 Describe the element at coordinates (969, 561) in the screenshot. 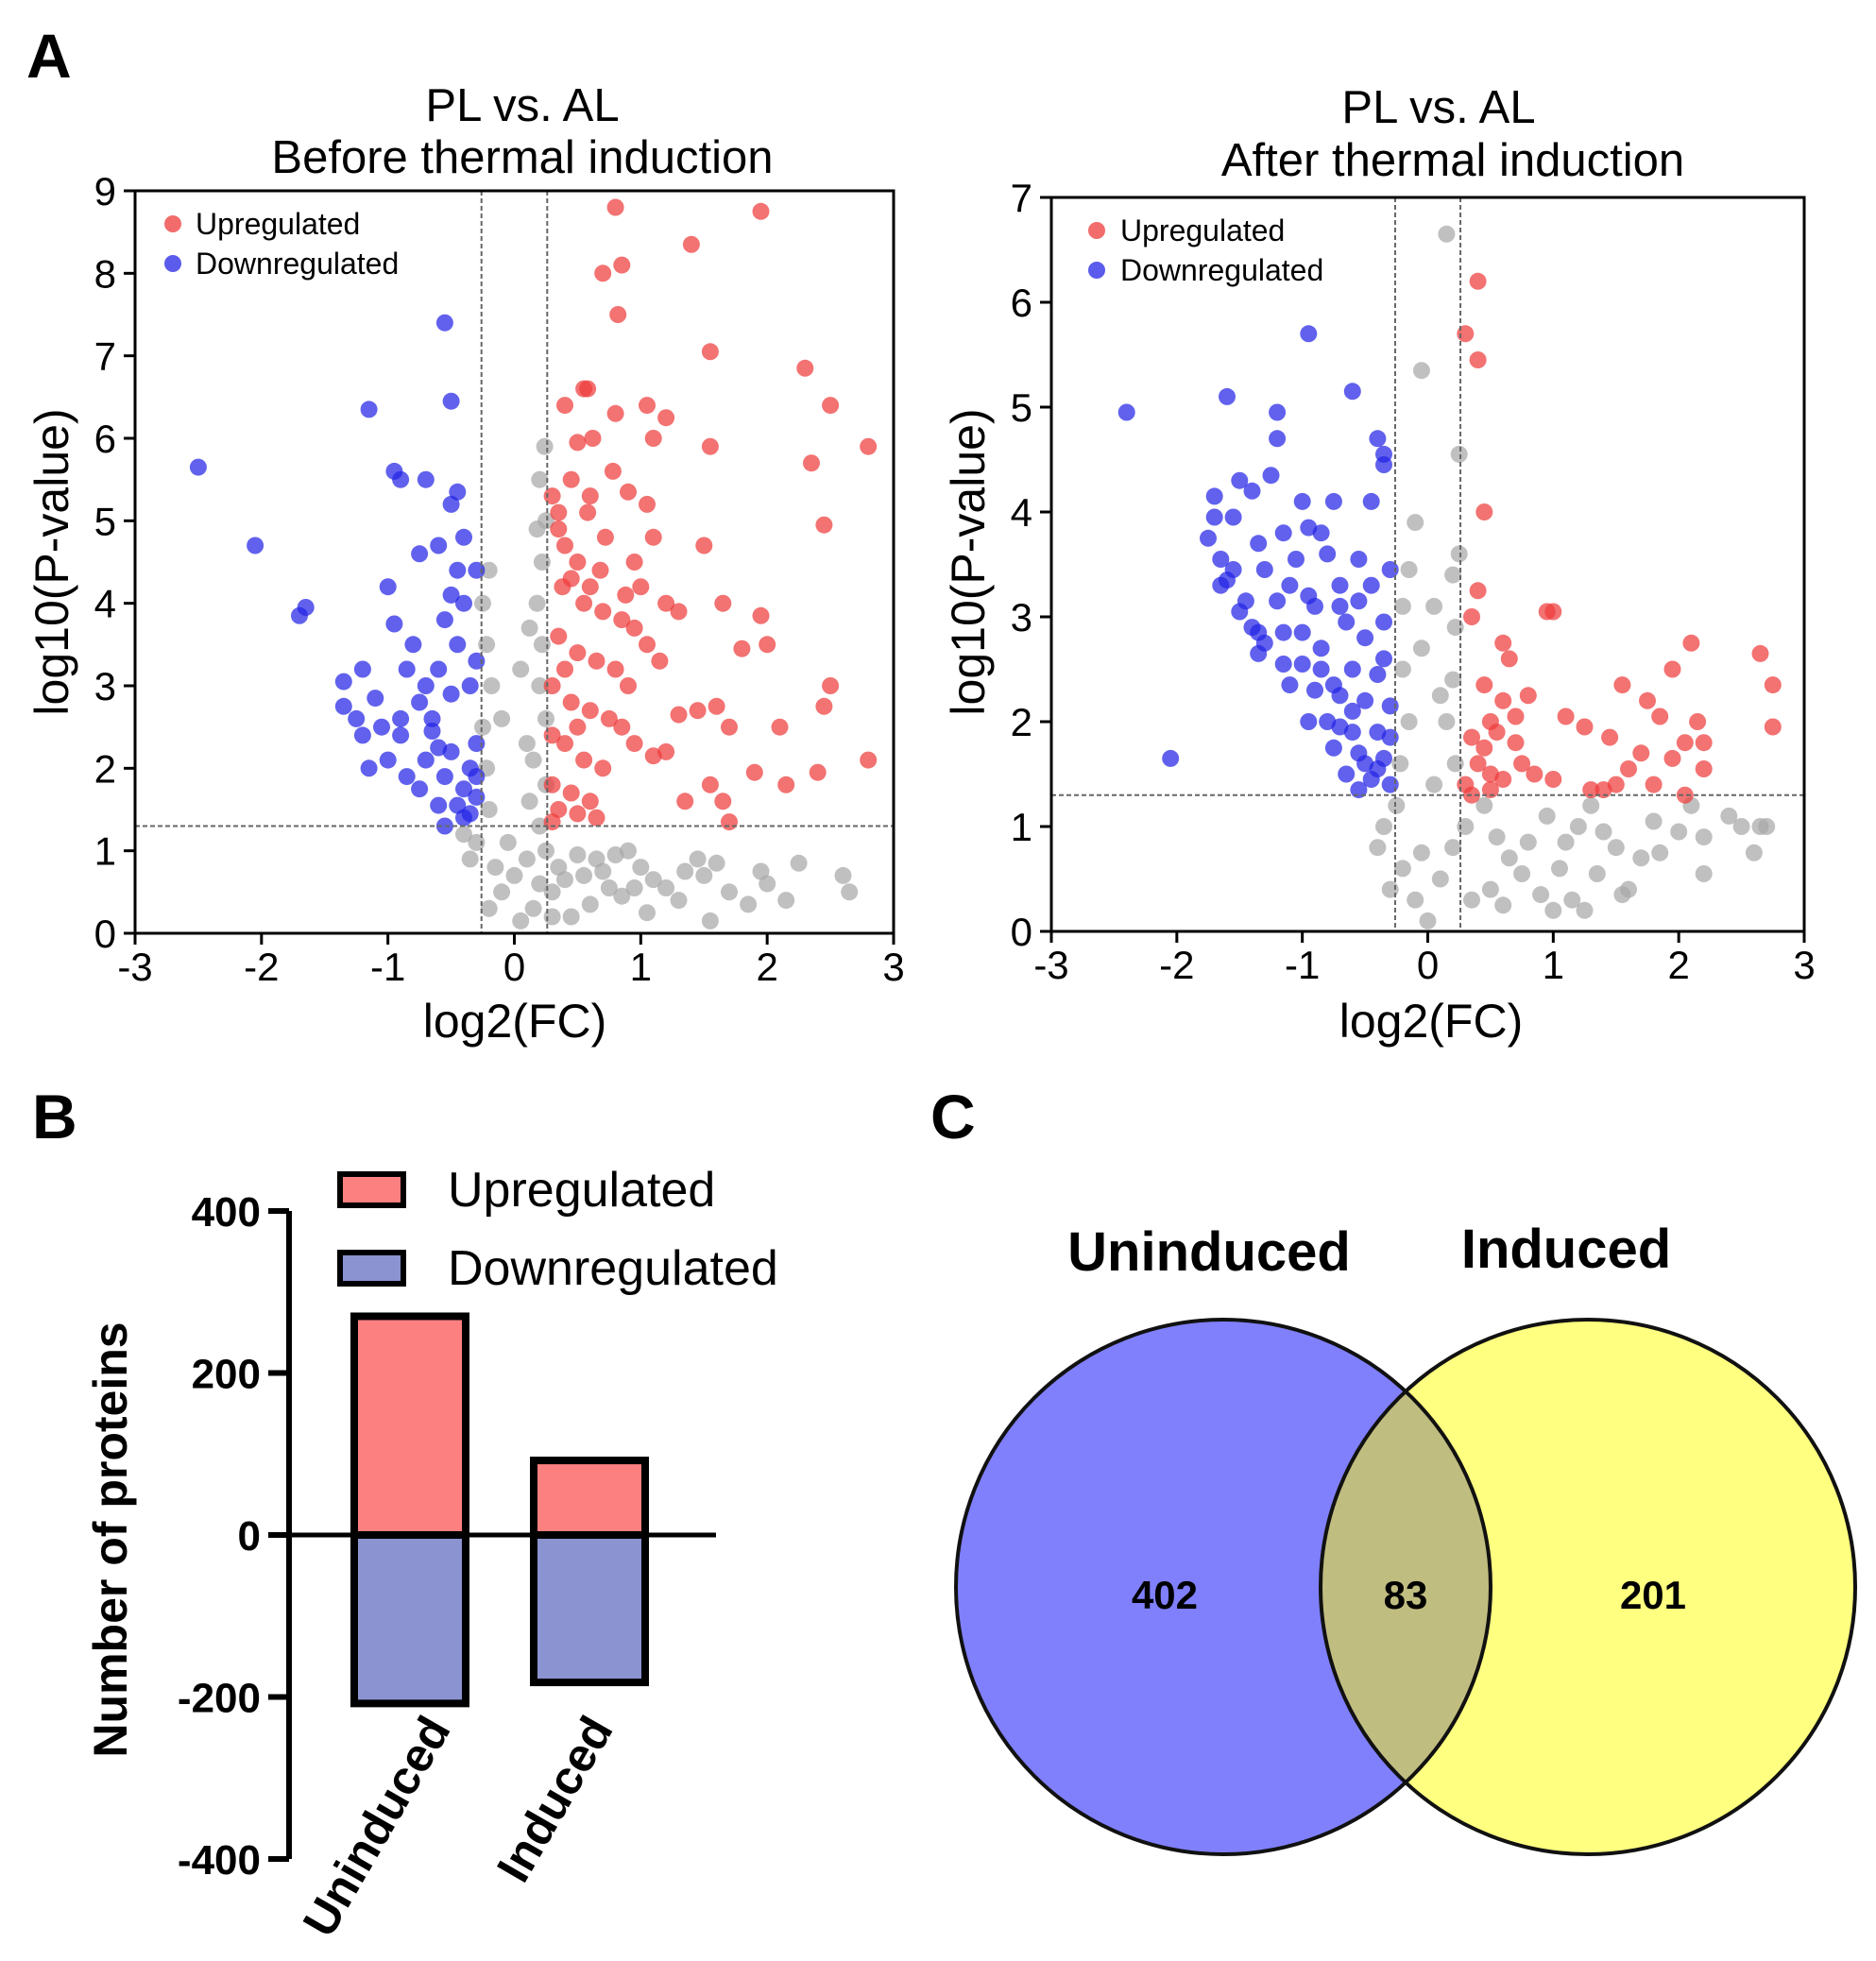

I see `volcano-after-y-label: log10(P-value)` at that location.